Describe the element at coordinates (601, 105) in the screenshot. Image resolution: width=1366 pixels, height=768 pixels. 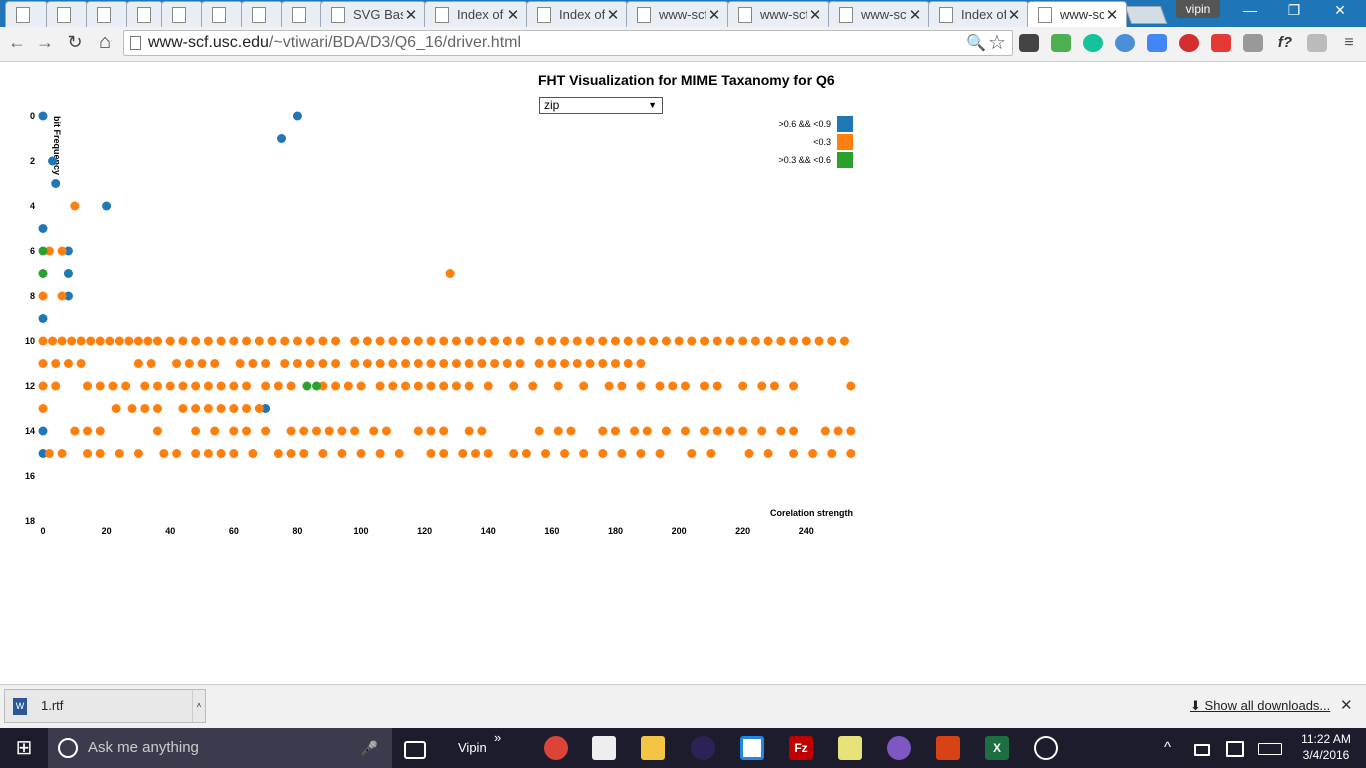
I see `mime-type-select: zip ▼` at that location.